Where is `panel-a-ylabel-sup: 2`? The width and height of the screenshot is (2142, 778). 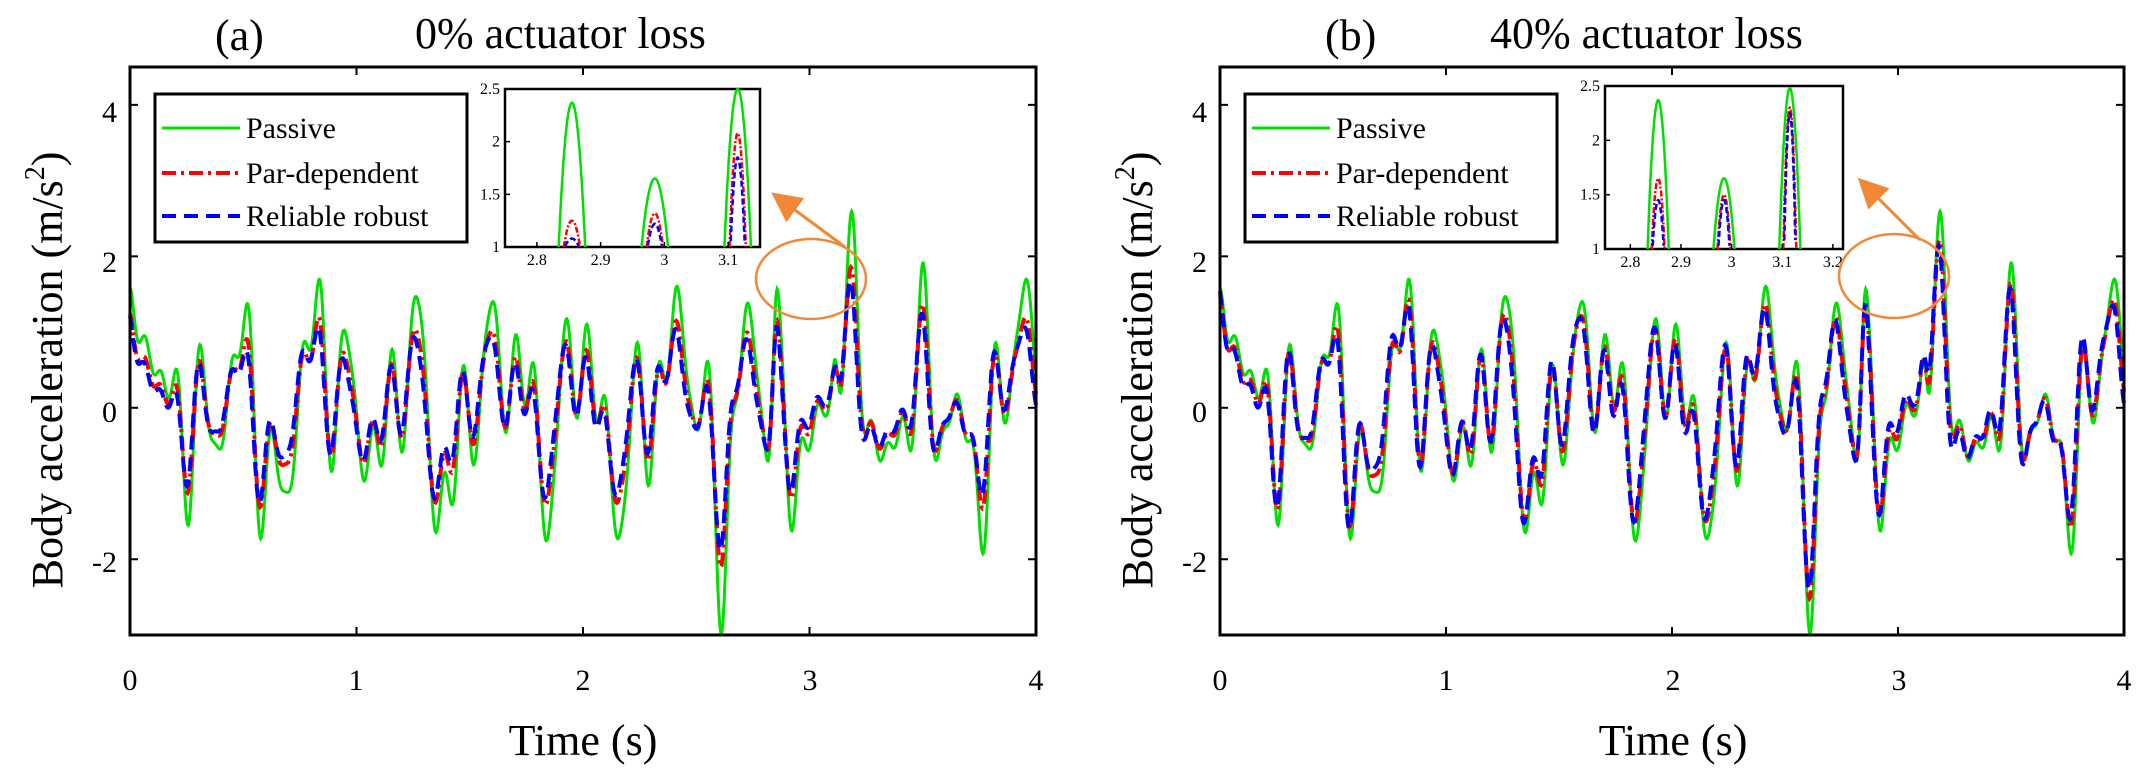
panel-a-ylabel-sup: 2 is located at coordinates (35, 173).